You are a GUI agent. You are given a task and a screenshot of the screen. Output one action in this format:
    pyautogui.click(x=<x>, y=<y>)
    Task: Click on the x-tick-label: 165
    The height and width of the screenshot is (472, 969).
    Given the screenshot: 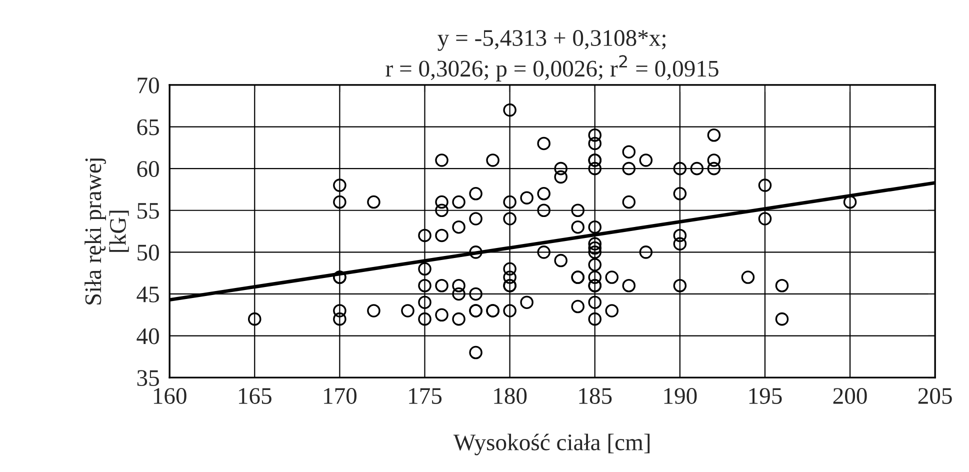 What is the action you would take?
    pyautogui.click(x=255, y=396)
    